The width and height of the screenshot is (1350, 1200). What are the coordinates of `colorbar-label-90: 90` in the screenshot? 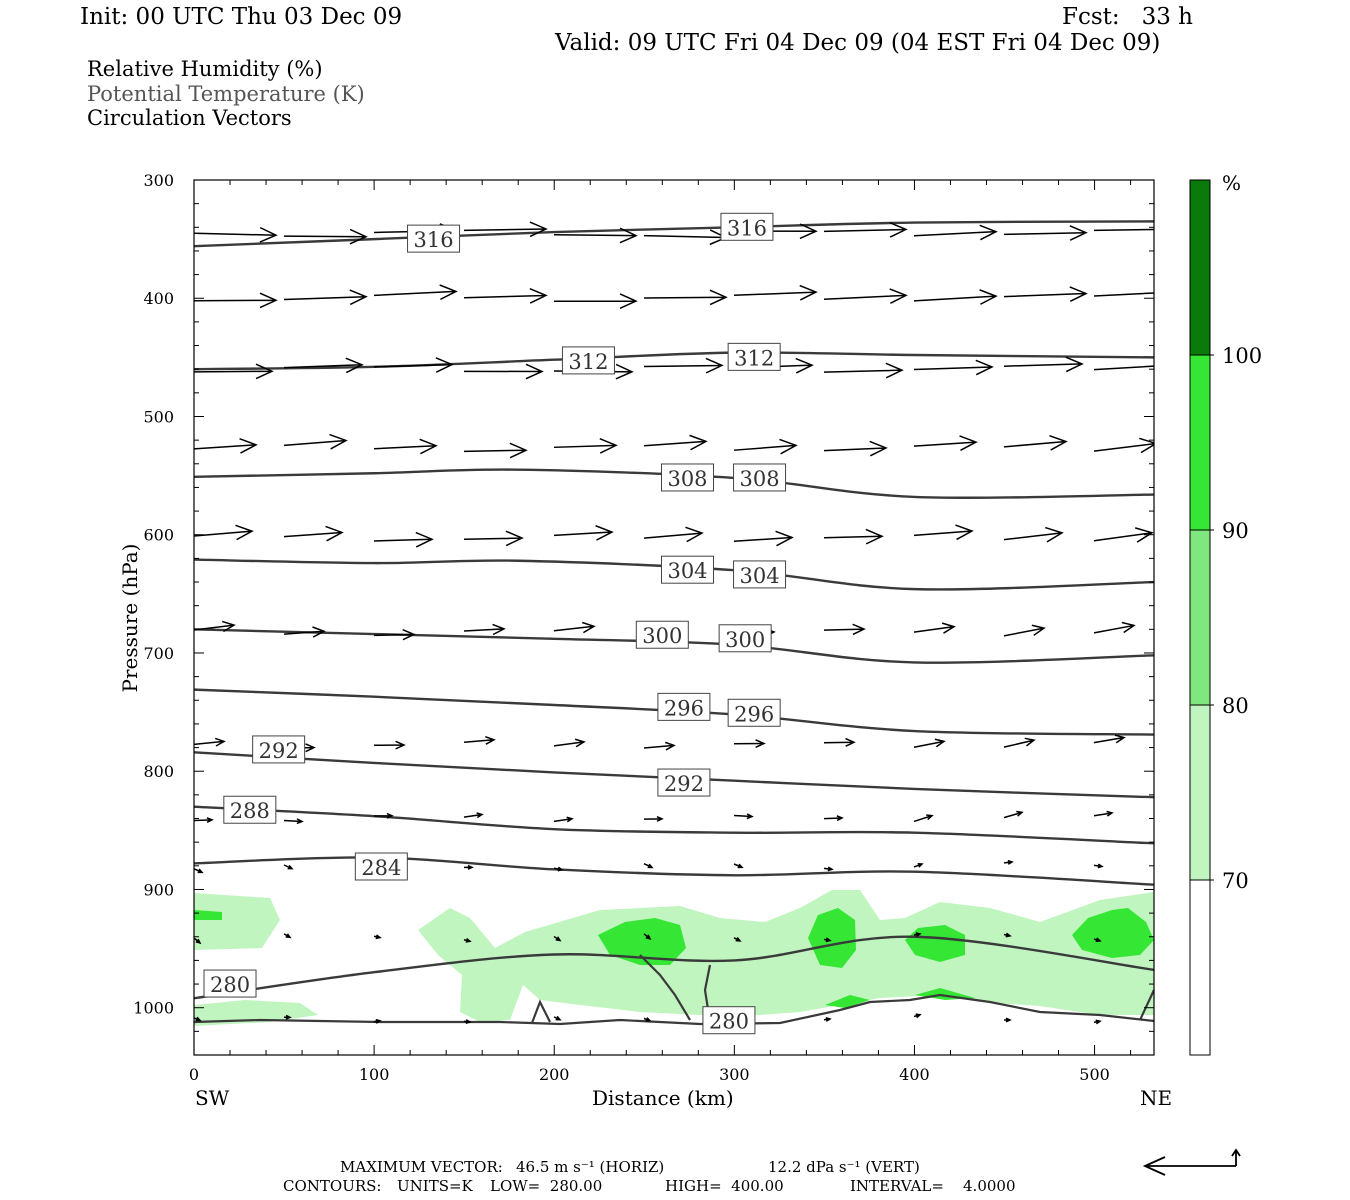 It's located at (1235, 531).